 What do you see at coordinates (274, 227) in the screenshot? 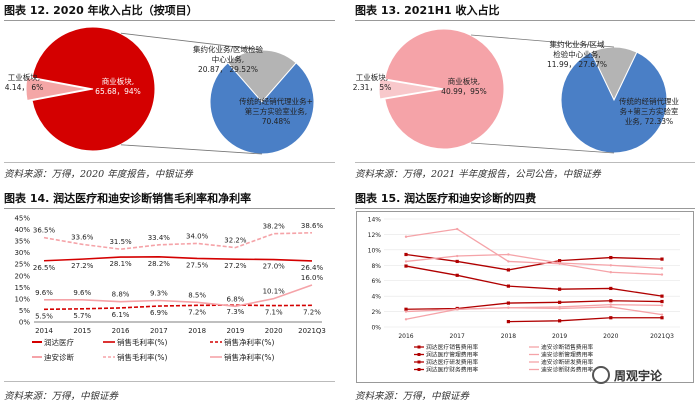
I see `data-label: 38.2%` at bounding box center [274, 227].